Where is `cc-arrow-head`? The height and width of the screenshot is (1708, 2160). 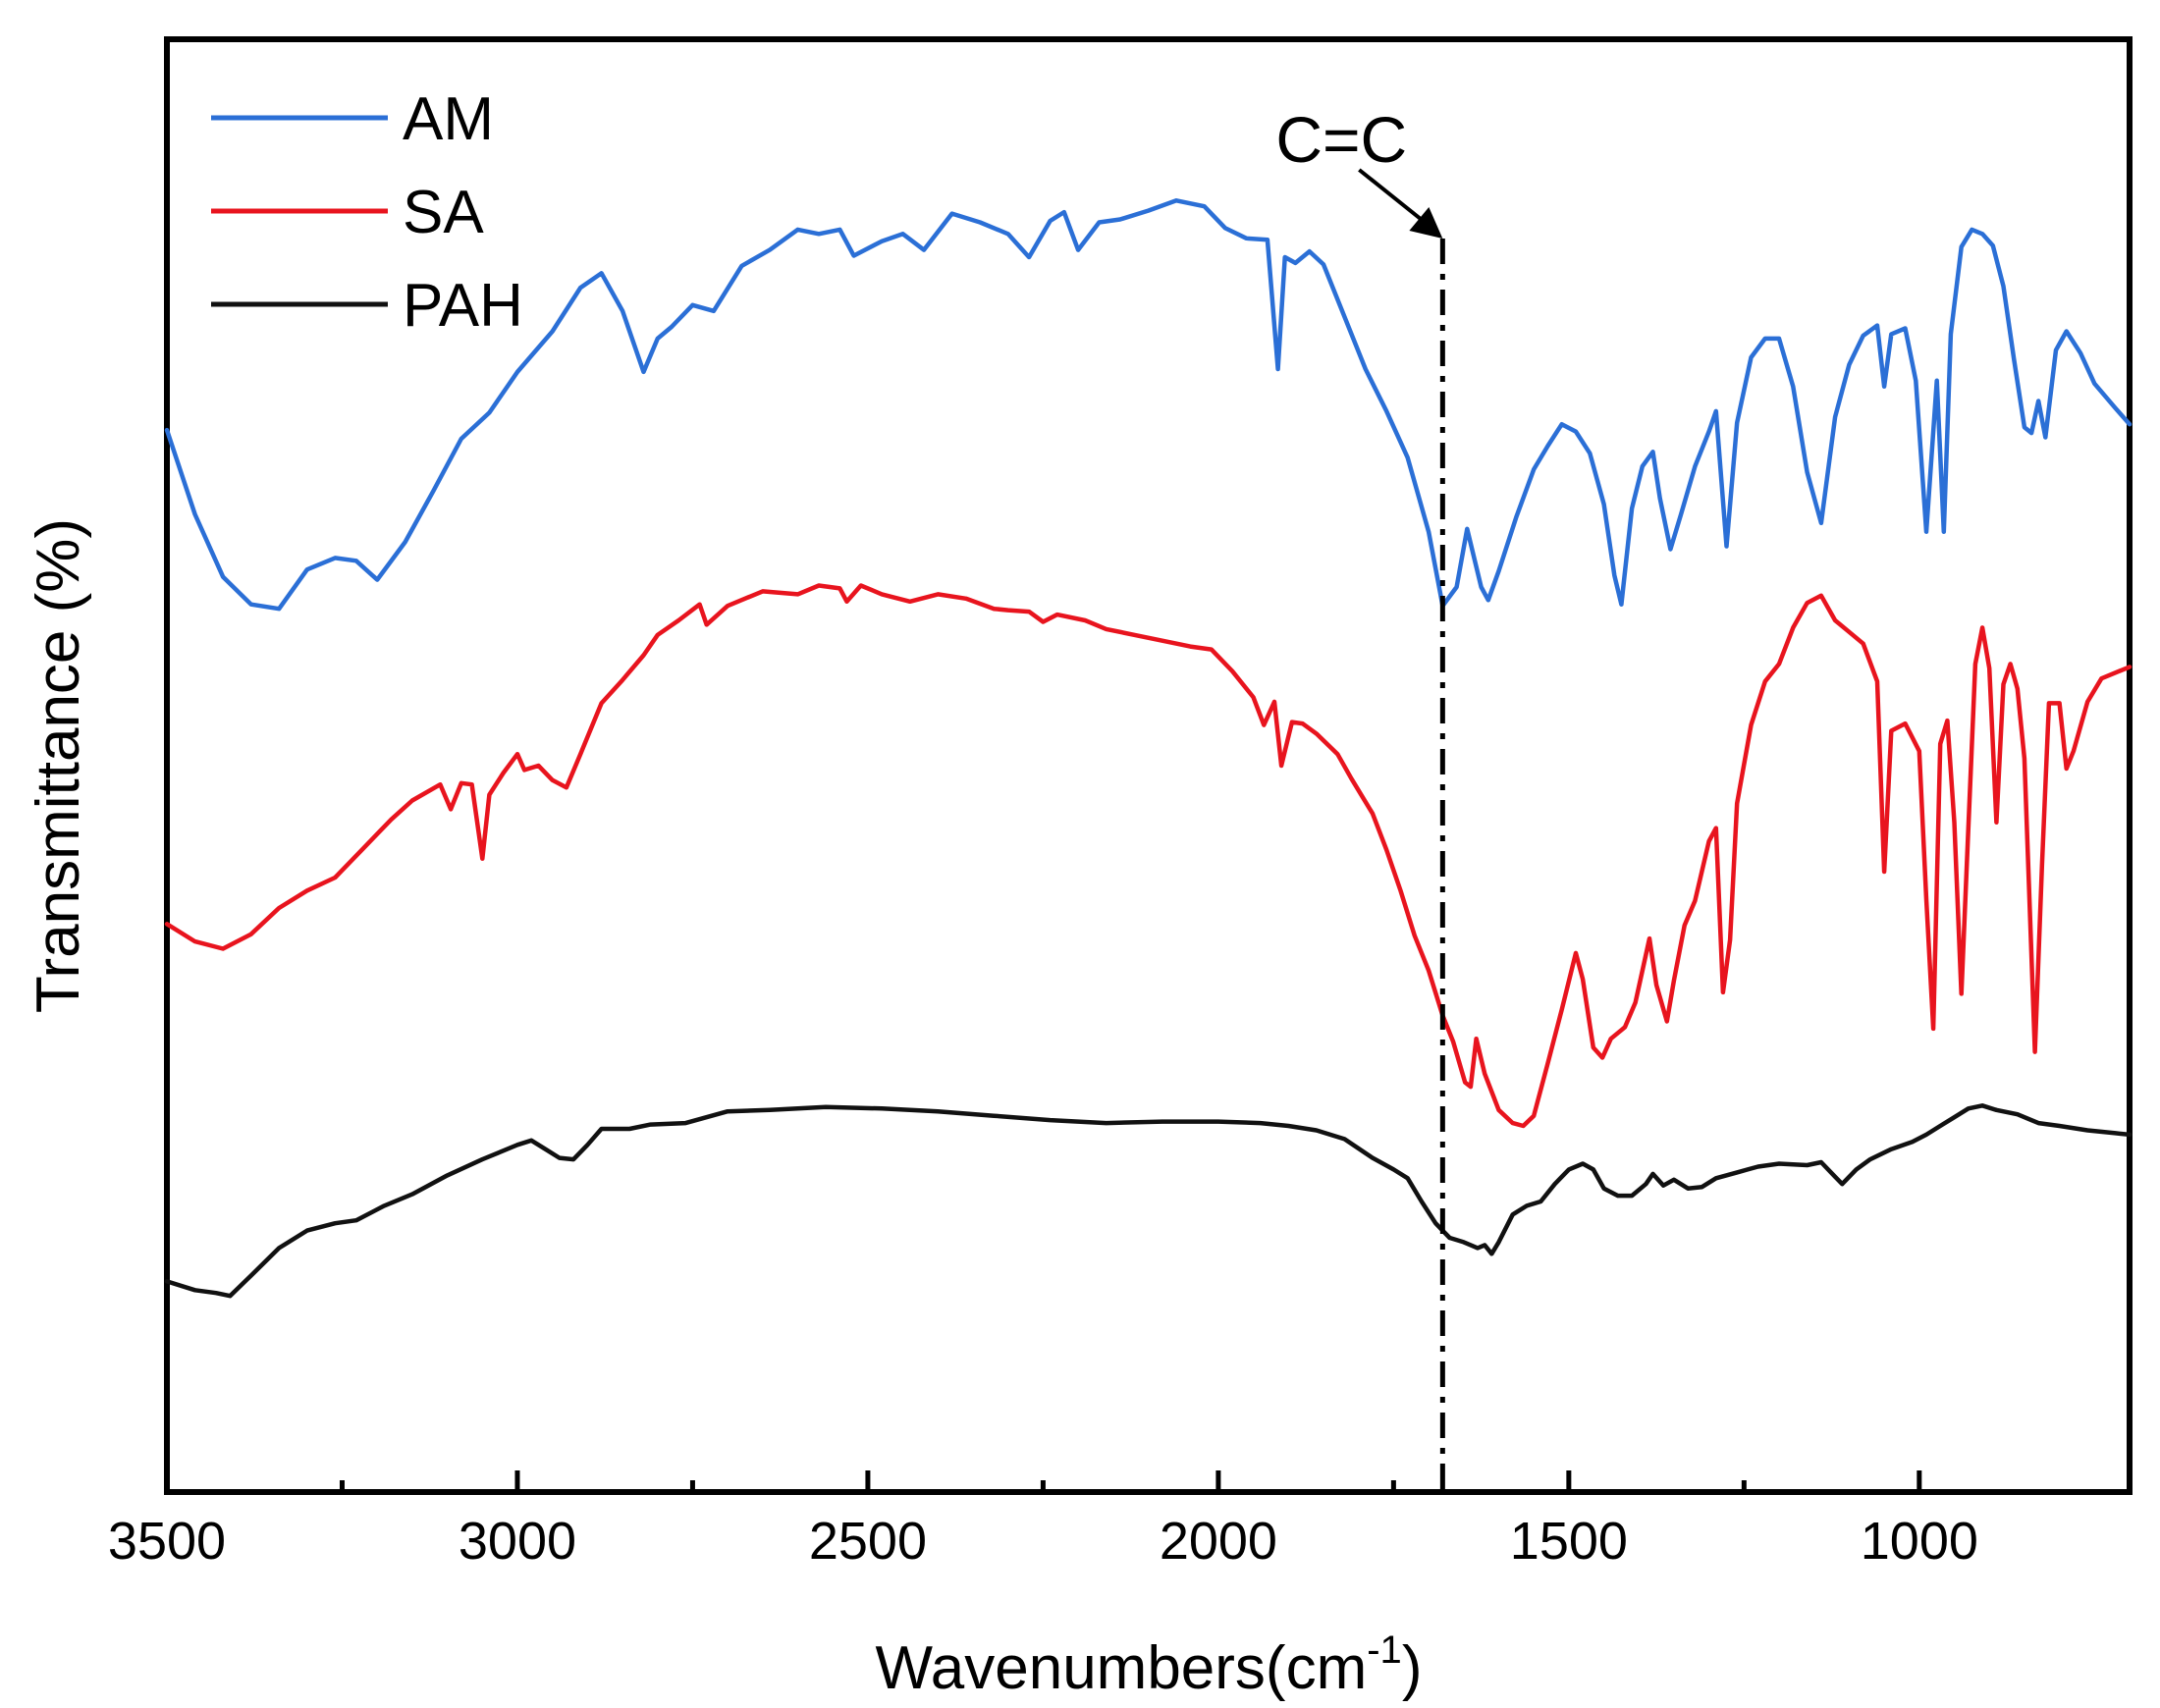 cc-arrow-head is located at coordinates (1426, 223).